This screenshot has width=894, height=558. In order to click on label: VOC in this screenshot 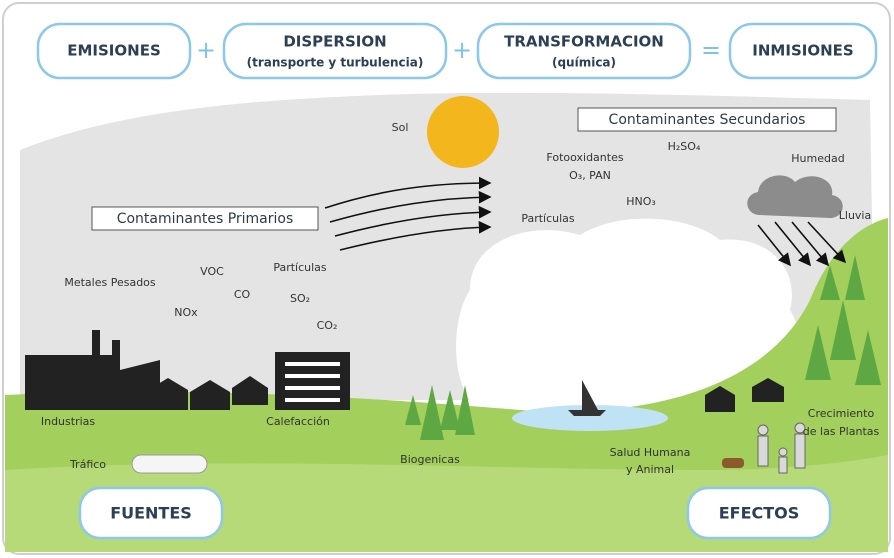, I will do `click(212, 271)`.